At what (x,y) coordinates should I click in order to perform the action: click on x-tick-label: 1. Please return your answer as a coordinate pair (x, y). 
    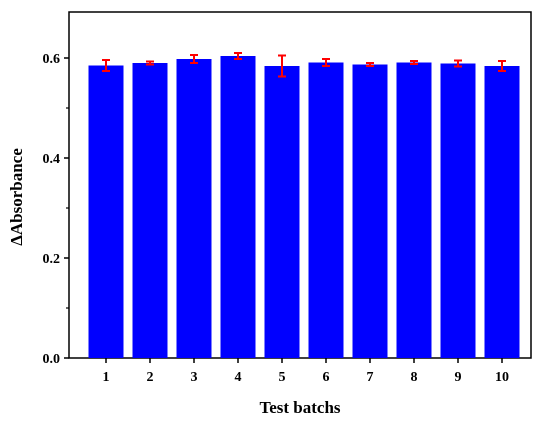
    Looking at the image, I should click on (106, 377).